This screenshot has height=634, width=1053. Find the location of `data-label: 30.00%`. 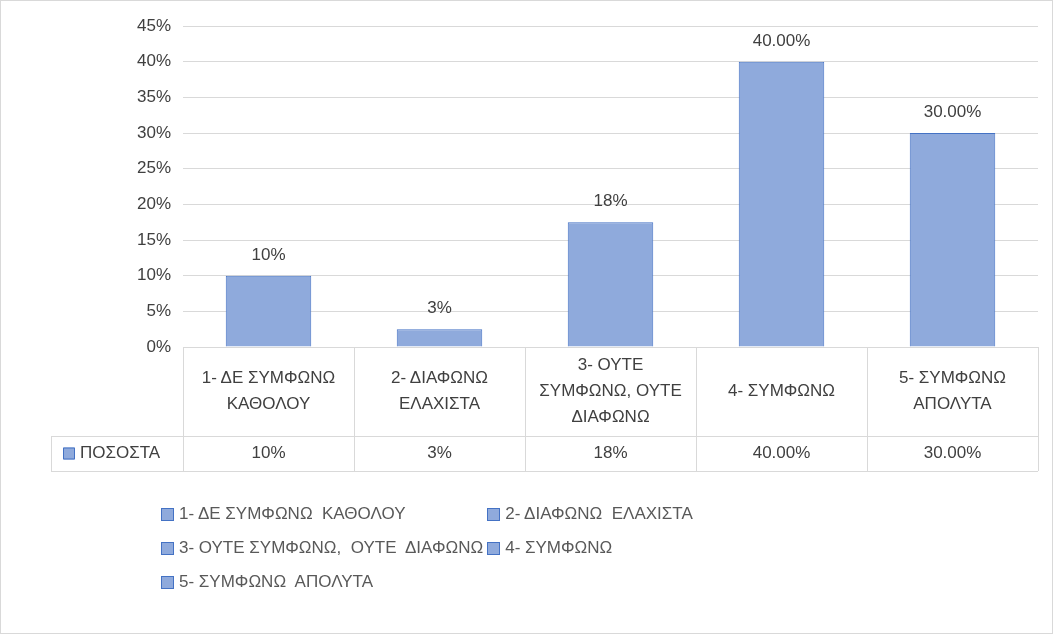

data-label: 30.00% is located at coordinates (952, 453).